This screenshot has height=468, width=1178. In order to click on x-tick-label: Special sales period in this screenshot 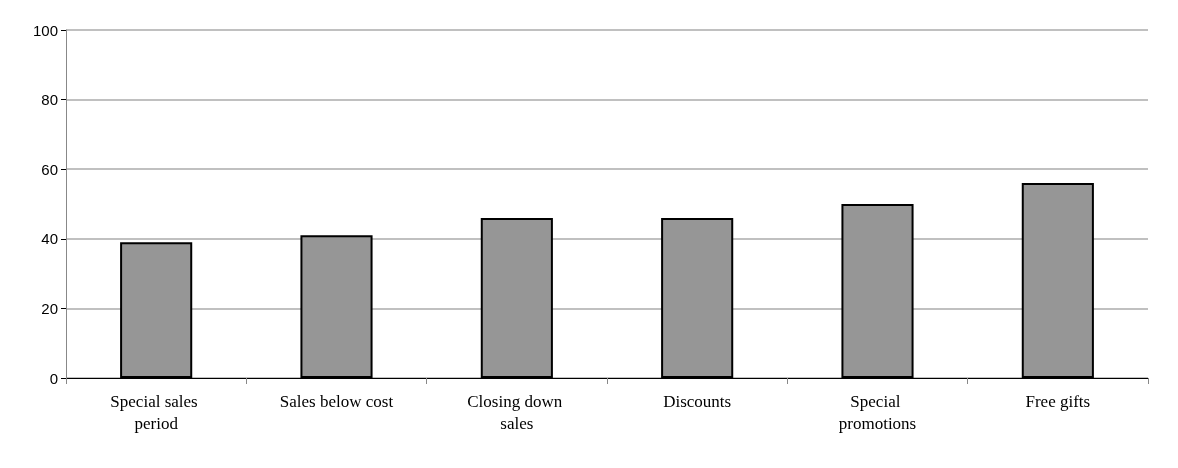, I will do `click(156, 412)`.